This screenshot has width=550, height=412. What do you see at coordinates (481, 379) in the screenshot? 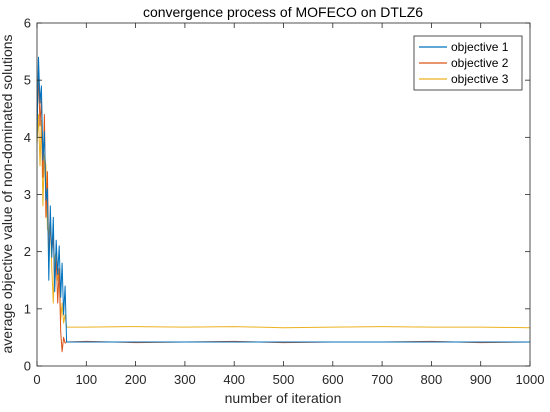
I see `x-tick-label: 900` at bounding box center [481, 379].